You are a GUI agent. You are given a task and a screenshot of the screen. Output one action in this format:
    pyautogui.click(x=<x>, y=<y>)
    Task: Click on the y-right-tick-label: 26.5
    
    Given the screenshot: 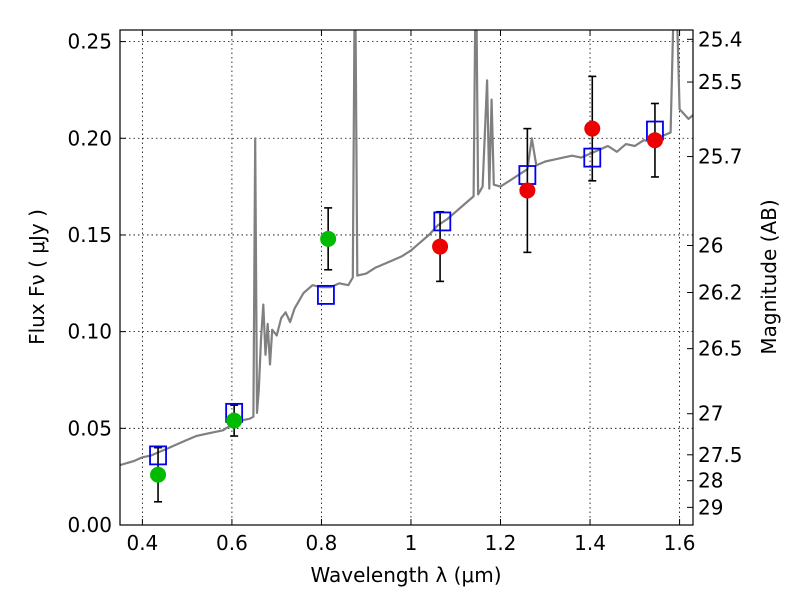 What is the action you would take?
    pyautogui.click(x=720, y=349)
    